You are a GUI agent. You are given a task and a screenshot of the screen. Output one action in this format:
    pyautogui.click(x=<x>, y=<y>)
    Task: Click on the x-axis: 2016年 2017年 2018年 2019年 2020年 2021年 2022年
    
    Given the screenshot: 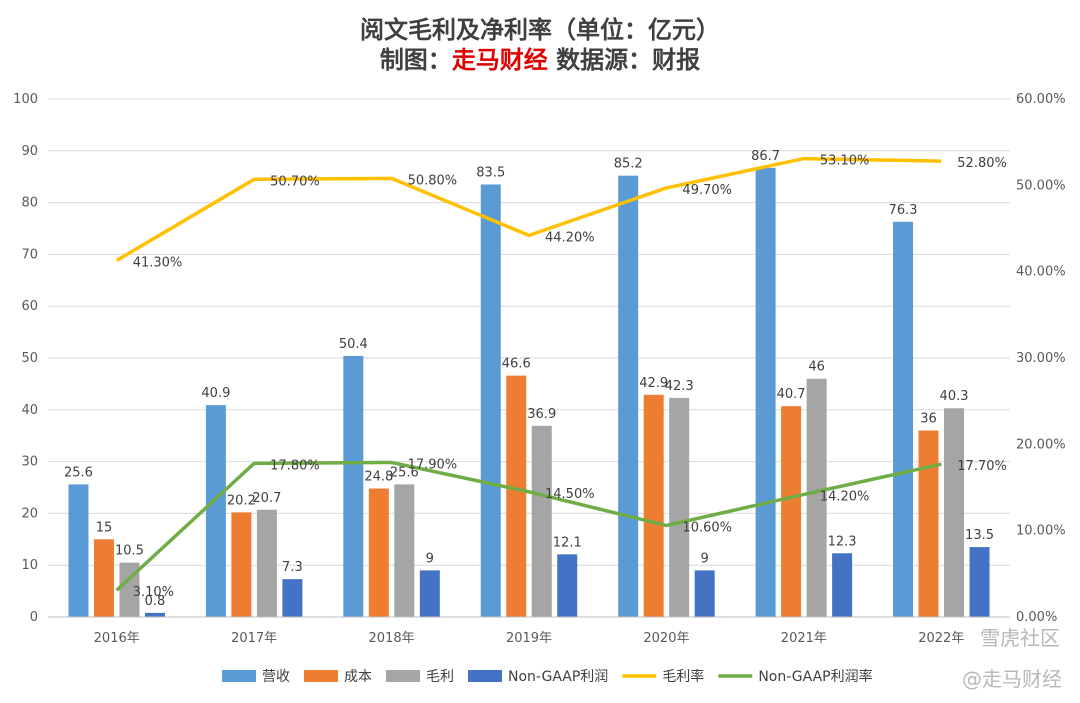 What is the action you would take?
    pyautogui.click(x=529, y=631)
    